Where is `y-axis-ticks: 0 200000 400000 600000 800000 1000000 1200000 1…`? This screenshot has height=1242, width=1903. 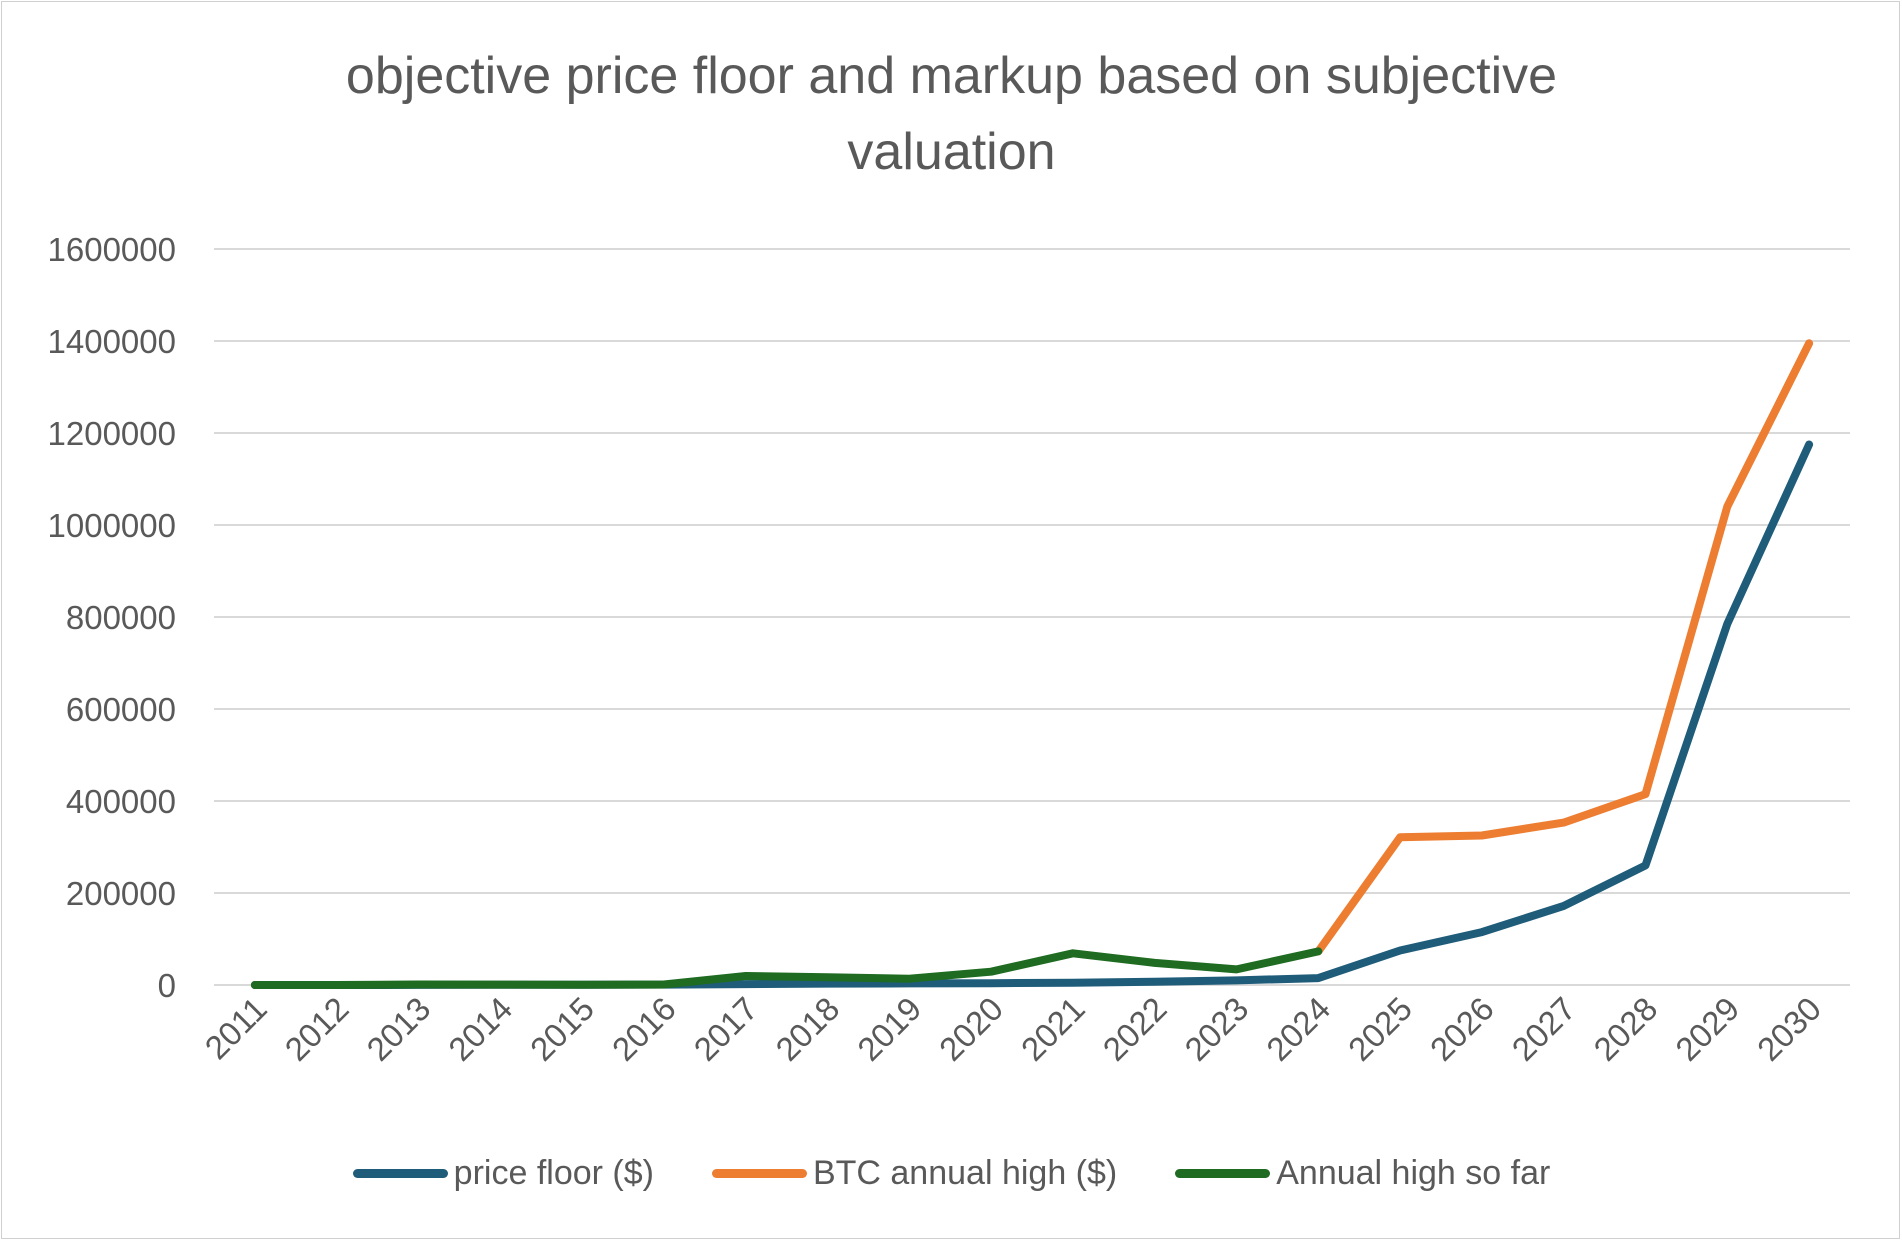
y-axis-ticks: 0 200000 400000 600000 800000 1000000 1200000 1… is located at coordinates (112, 617).